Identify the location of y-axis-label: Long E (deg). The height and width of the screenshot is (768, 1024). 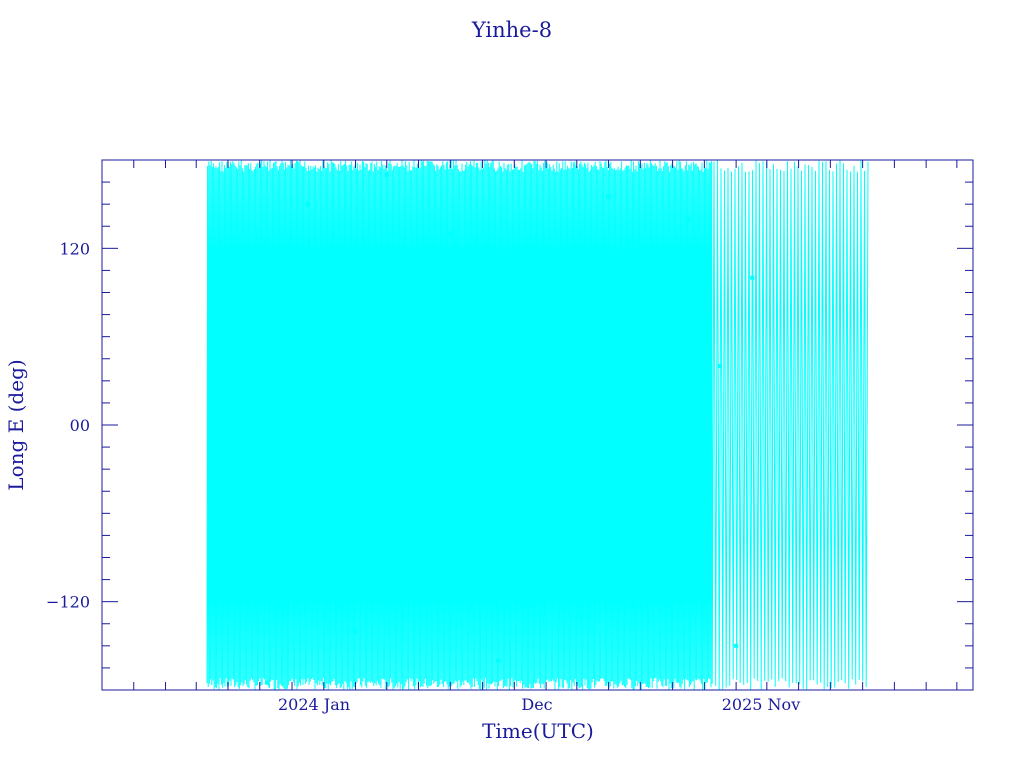
(16, 424).